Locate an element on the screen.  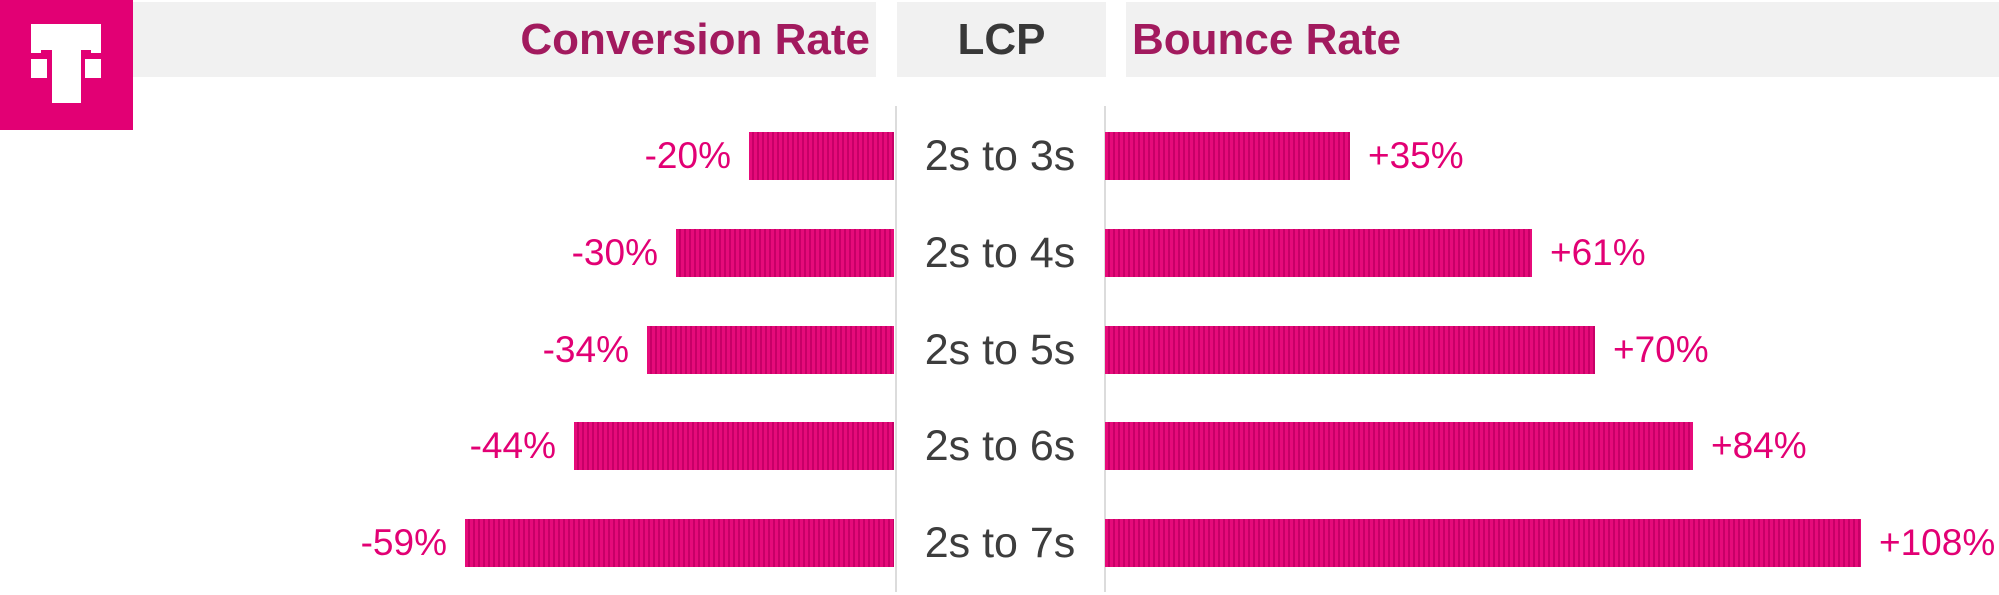
bounce-rate-value: +84% is located at coordinates (1759, 445).